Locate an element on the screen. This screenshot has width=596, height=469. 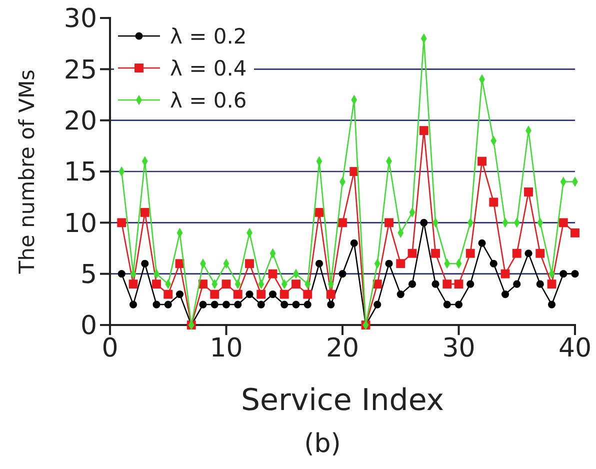
legend-label: λ = 0.6 is located at coordinates (208, 100).